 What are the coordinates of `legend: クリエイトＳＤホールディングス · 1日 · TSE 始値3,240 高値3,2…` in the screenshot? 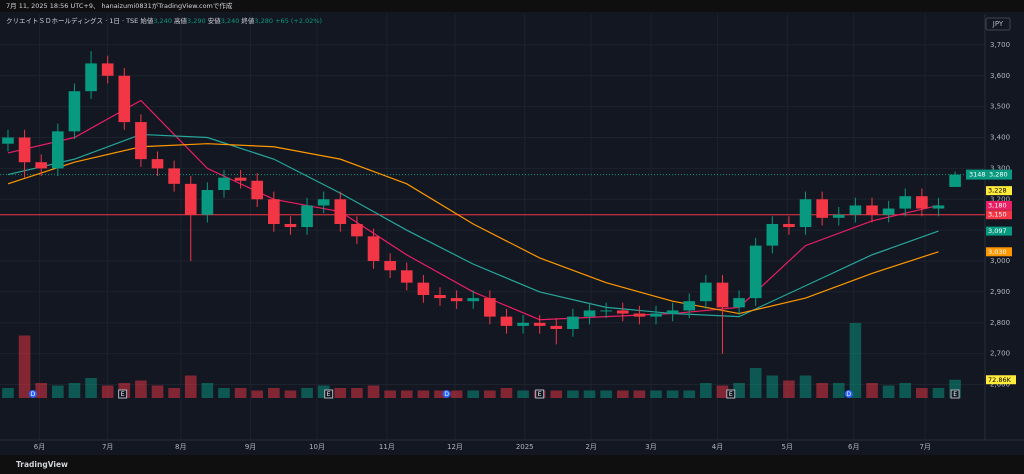 It's located at (164, 20).